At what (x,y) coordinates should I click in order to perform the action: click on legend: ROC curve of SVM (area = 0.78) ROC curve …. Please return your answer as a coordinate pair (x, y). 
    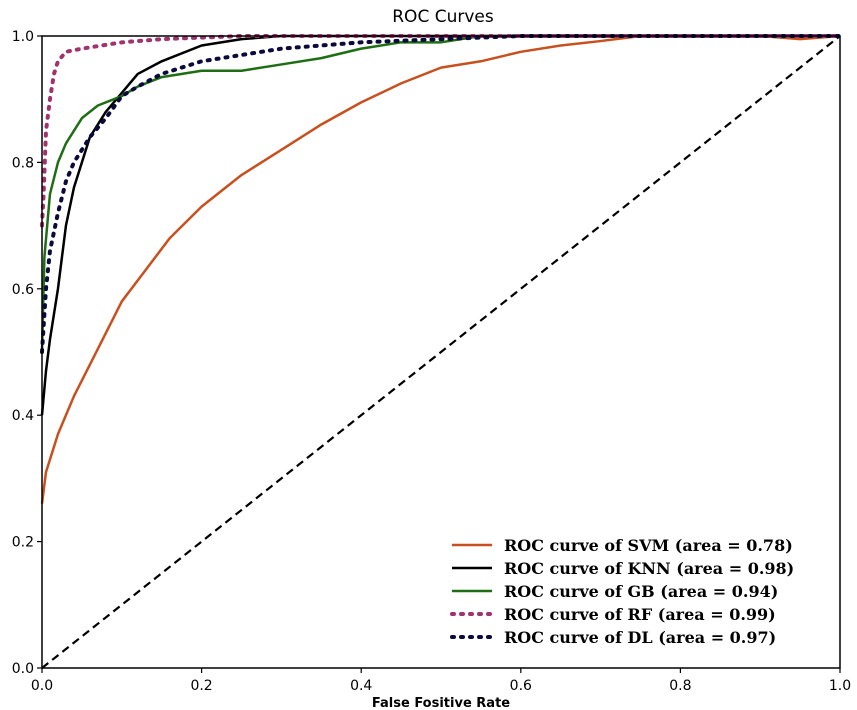
    Looking at the image, I should click on (622, 591).